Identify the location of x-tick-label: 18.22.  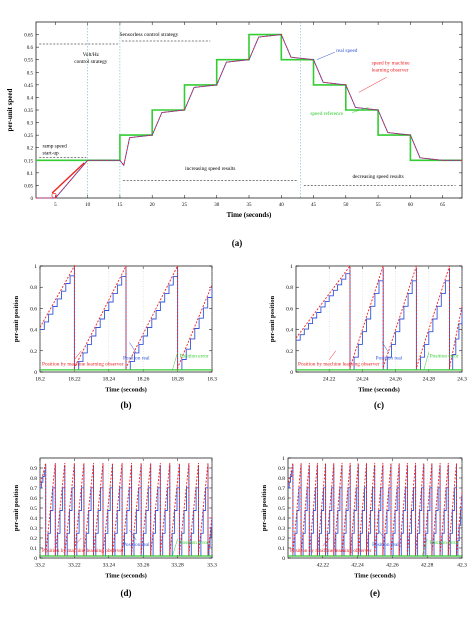
(74, 380).